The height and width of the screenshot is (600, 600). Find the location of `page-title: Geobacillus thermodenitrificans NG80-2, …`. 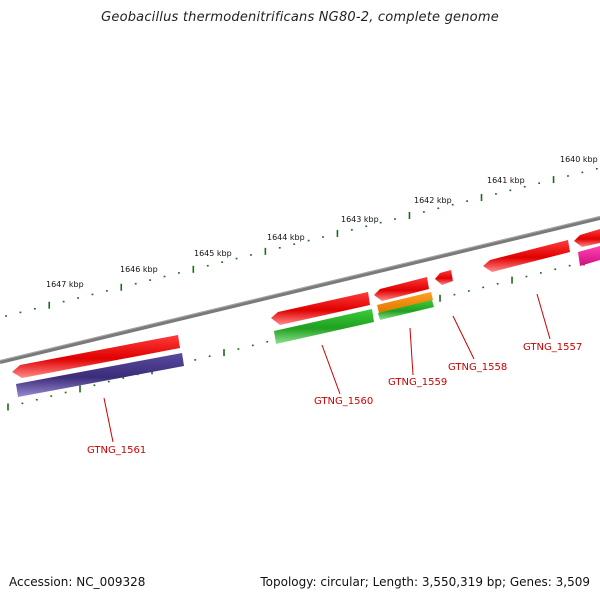

page-title: Geobacillus thermodenitrificans NG80-2, … is located at coordinates (300, 17).